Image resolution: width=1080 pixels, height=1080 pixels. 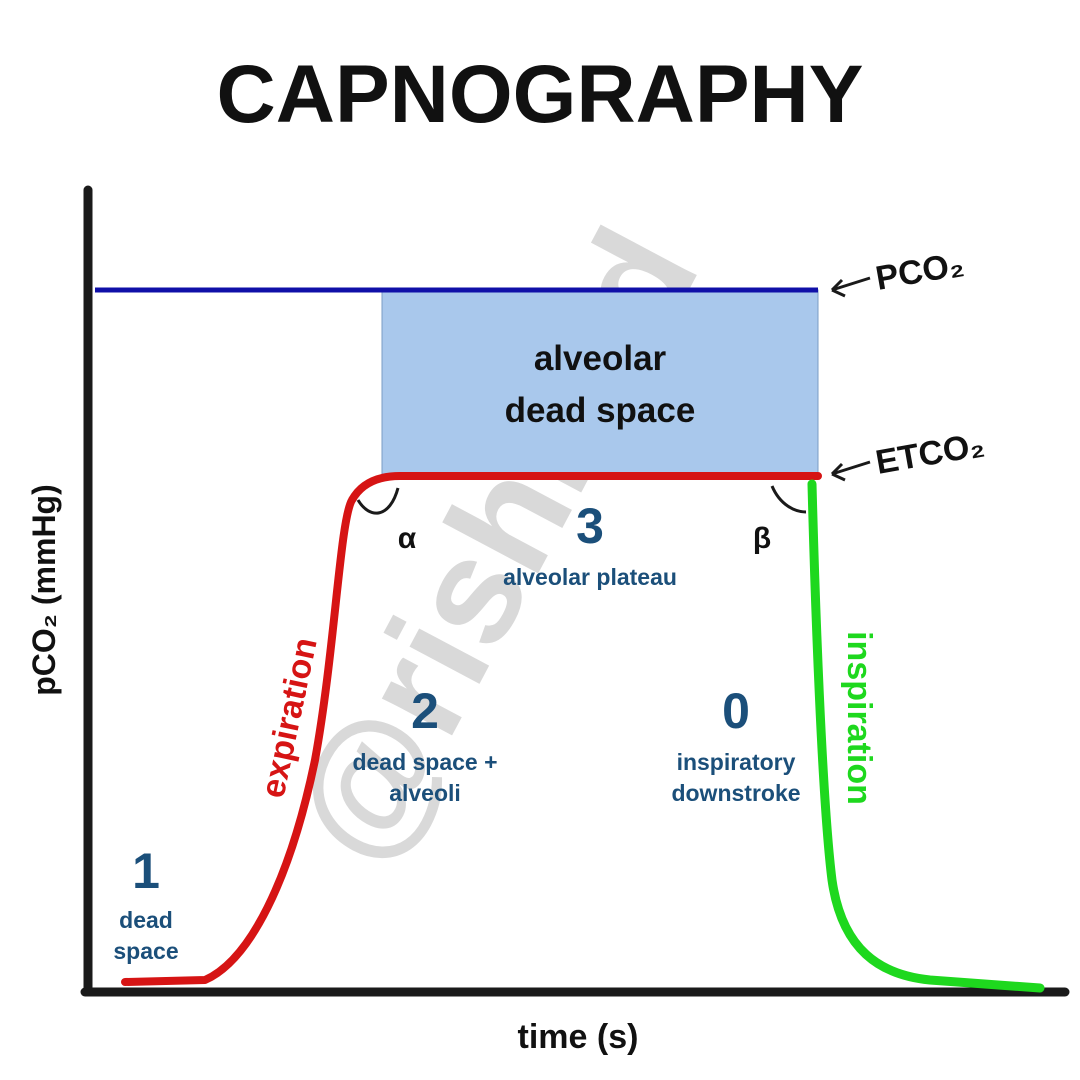 I want to click on text-line: alveolar, so click(x=600, y=358).